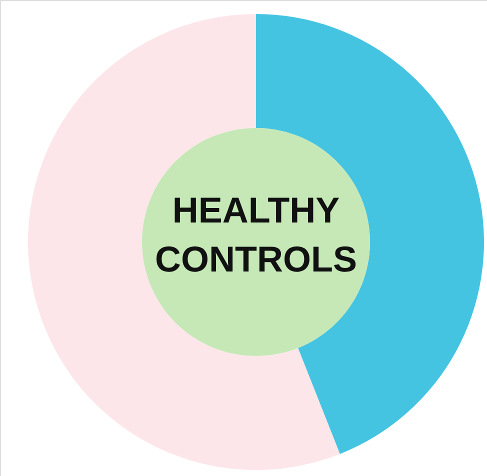 This screenshot has height=476, width=487. What do you see at coordinates (256, 235) in the screenshot?
I see `text: HEALTHY CONTROLS` at bounding box center [256, 235].